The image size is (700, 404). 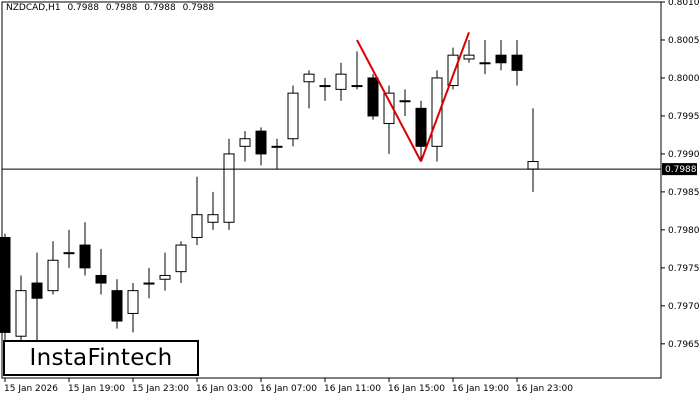 I want to click on x-tick-label: 15 Jan 23:00, so click(x=160, y=389).